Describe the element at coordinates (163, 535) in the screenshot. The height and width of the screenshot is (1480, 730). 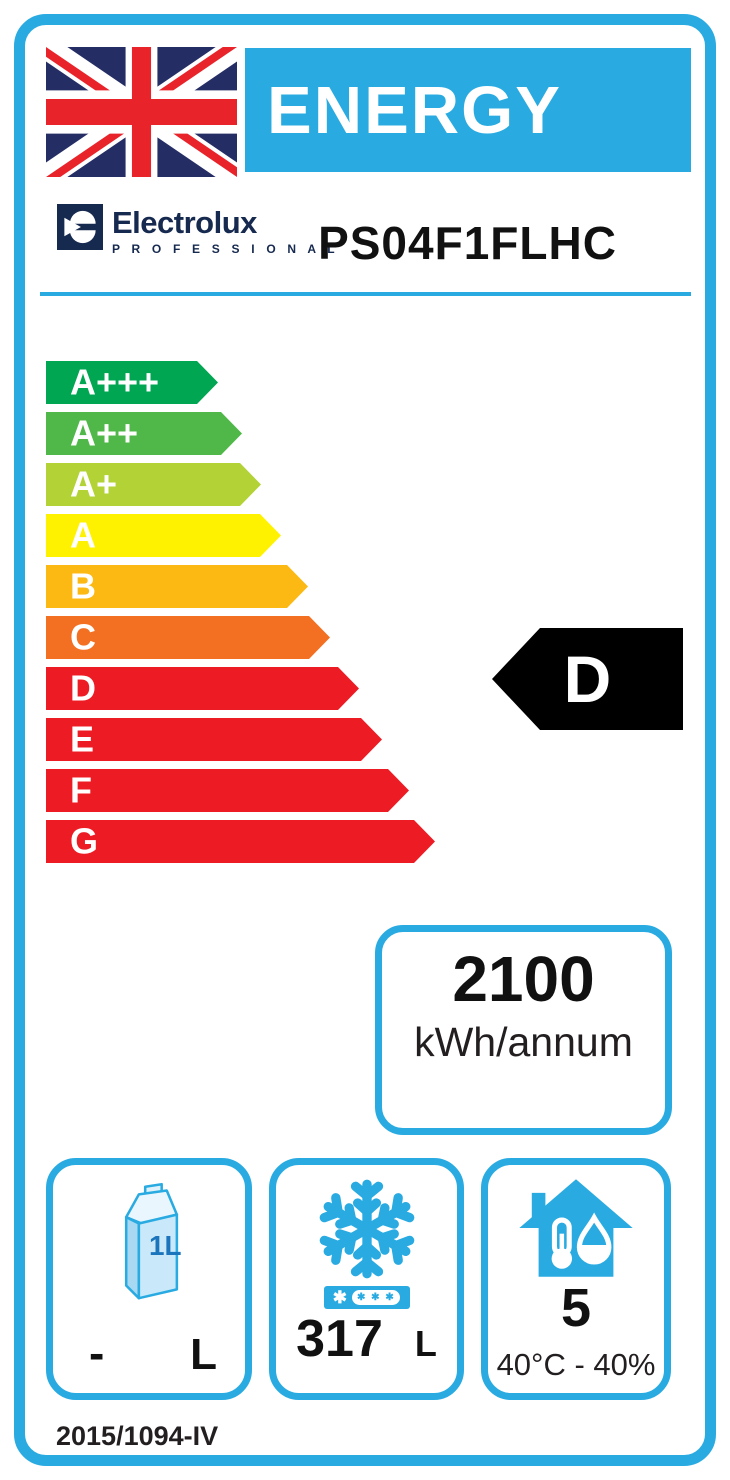
I see `rating-arrow-a: A` at that location.